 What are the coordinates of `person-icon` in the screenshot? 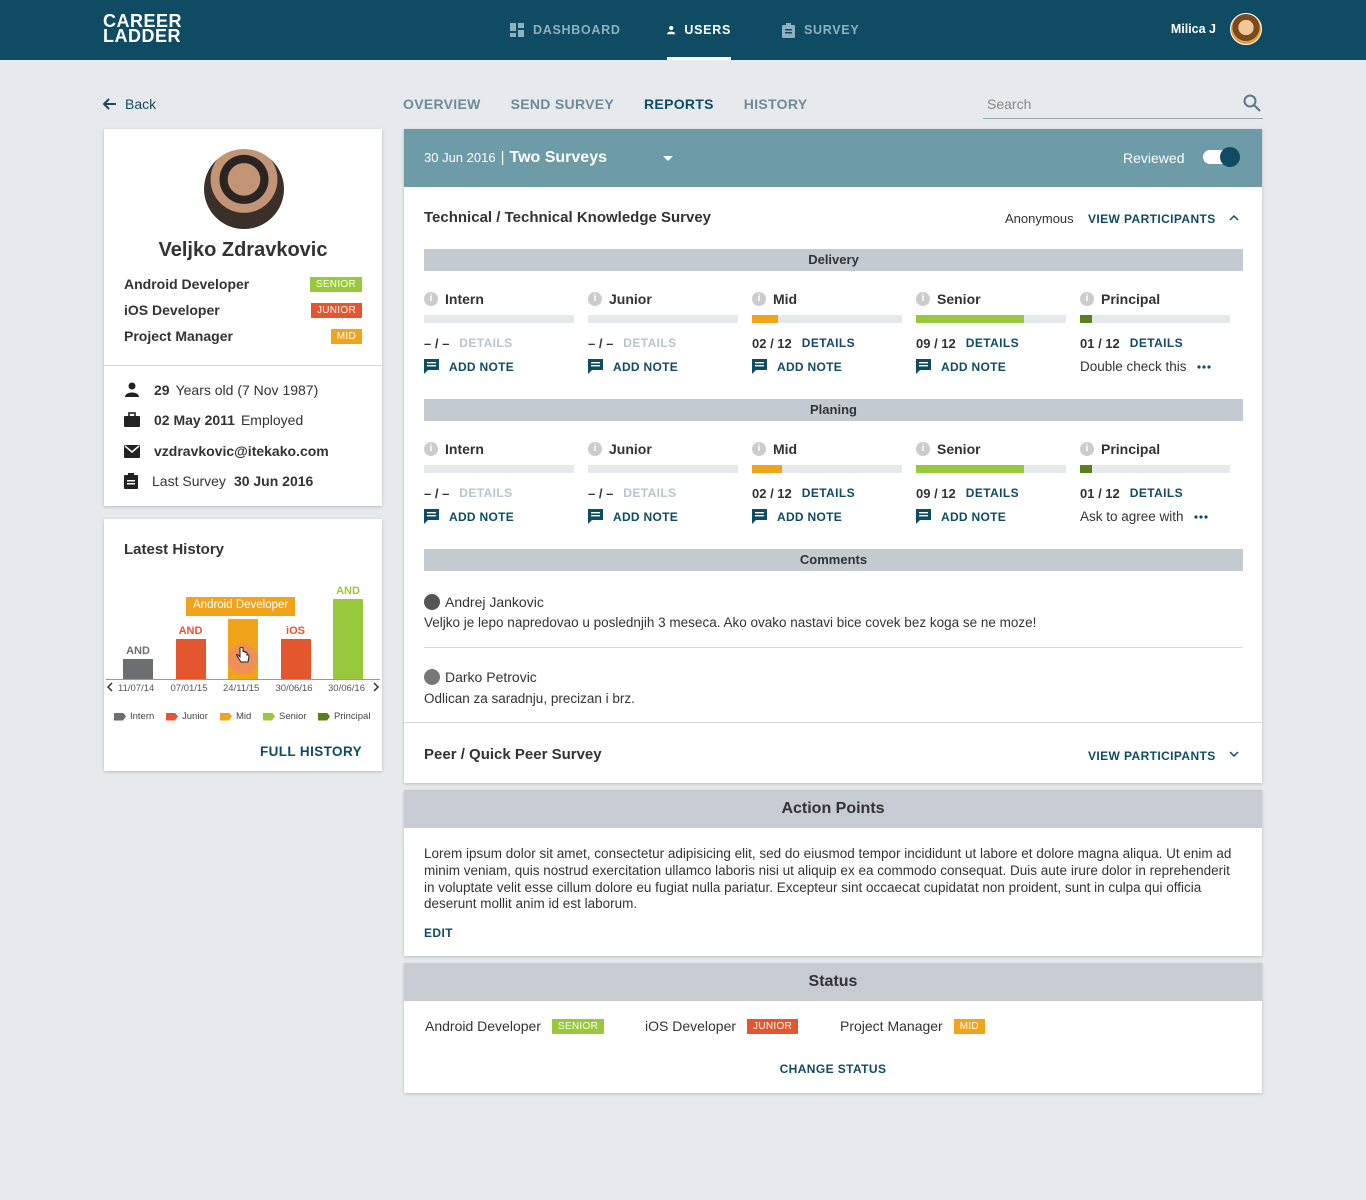 It's located at (132, 389).